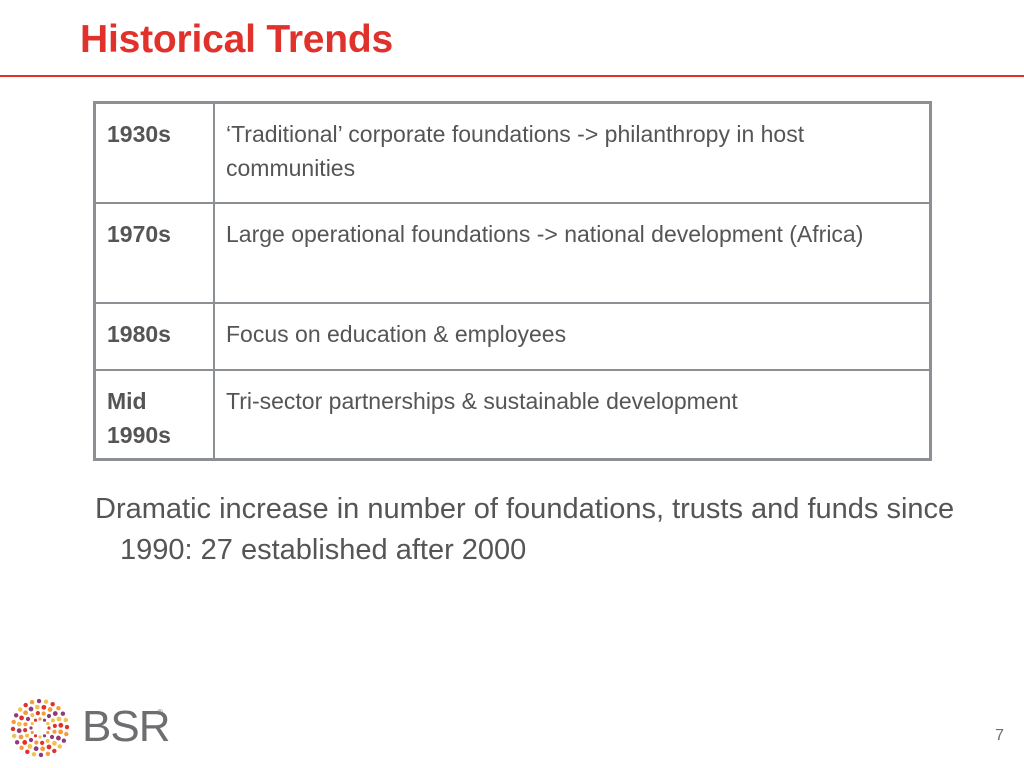 The height and width of the screenshot is (768, 1024). Describe the element at coordinates (154, 253) in the screenshot. I see `era-cell: 1970s` at that location.